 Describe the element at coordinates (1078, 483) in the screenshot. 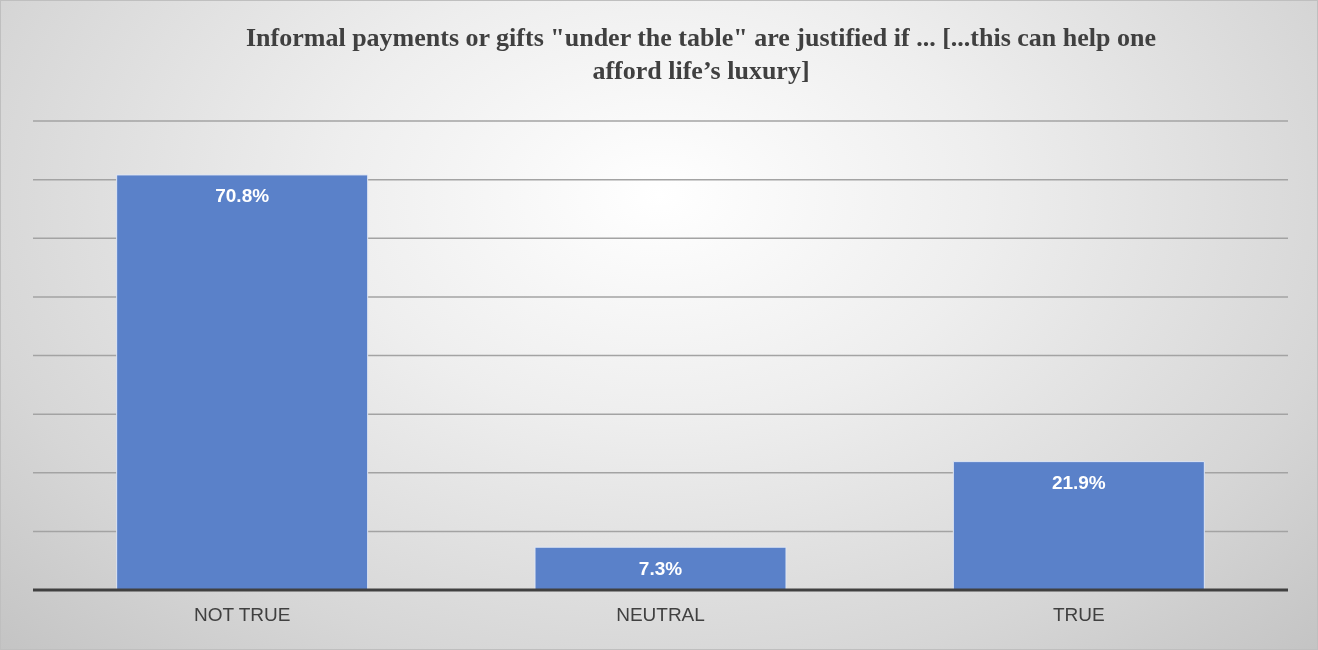

I see `data-label: 21.9%` at that location.